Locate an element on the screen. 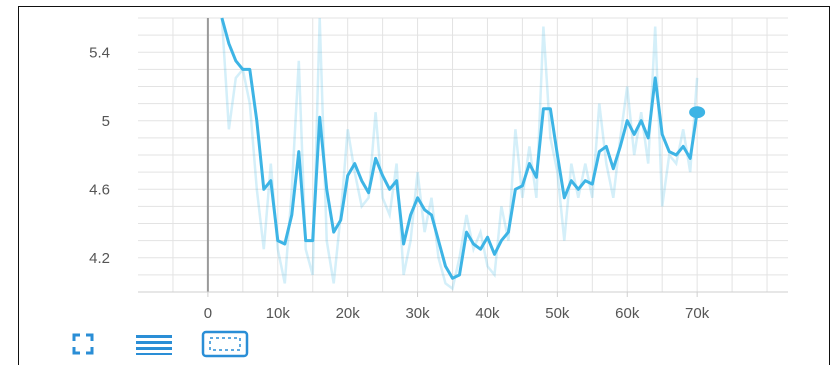  zoom-box-button is located at coordinates (225, 344).